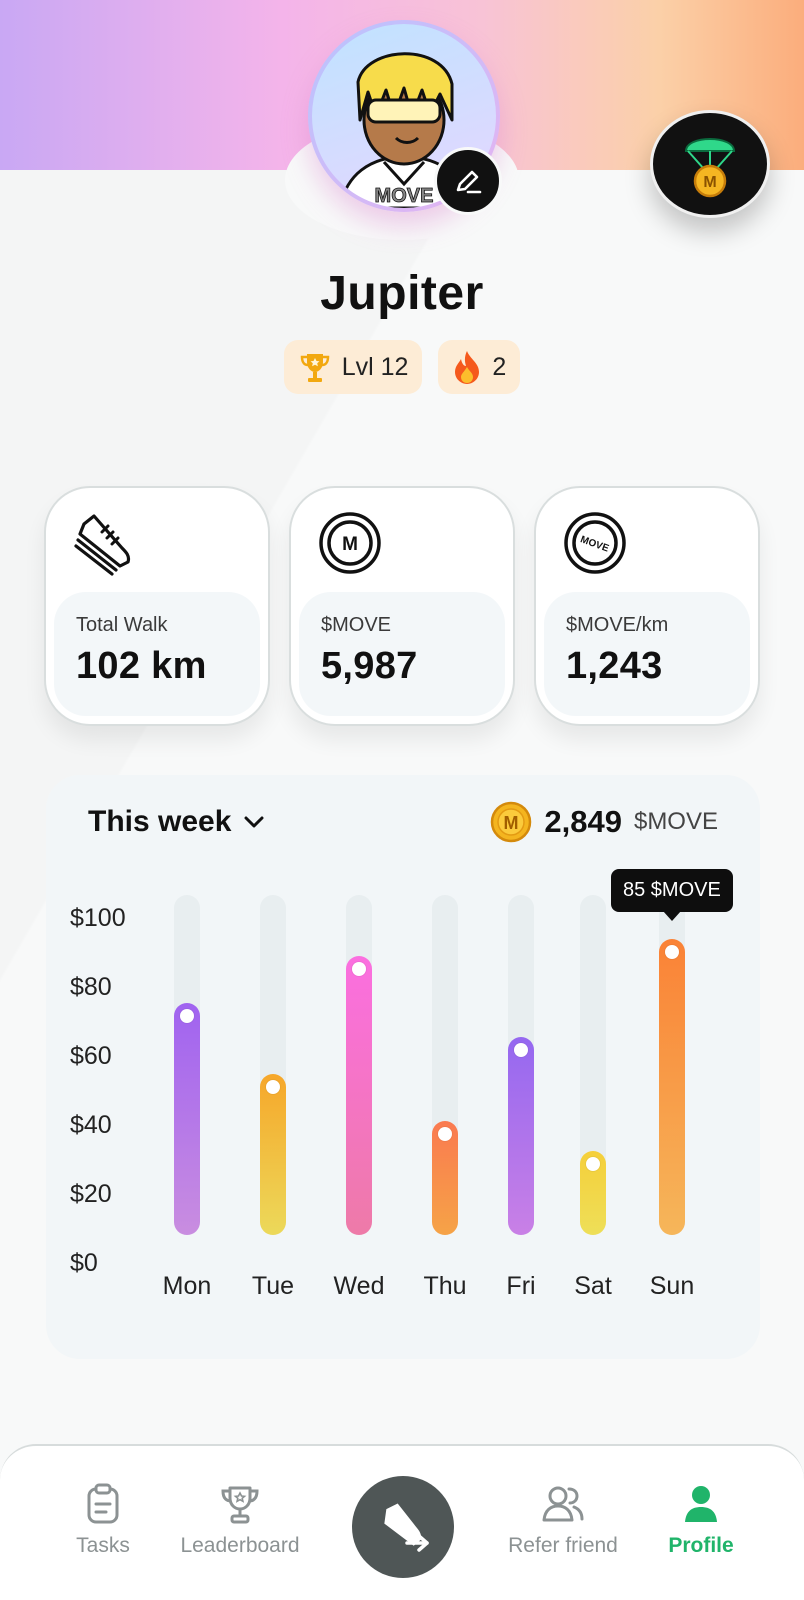  I want to click on y-axis-tick-label: $100, so click(98, 918).